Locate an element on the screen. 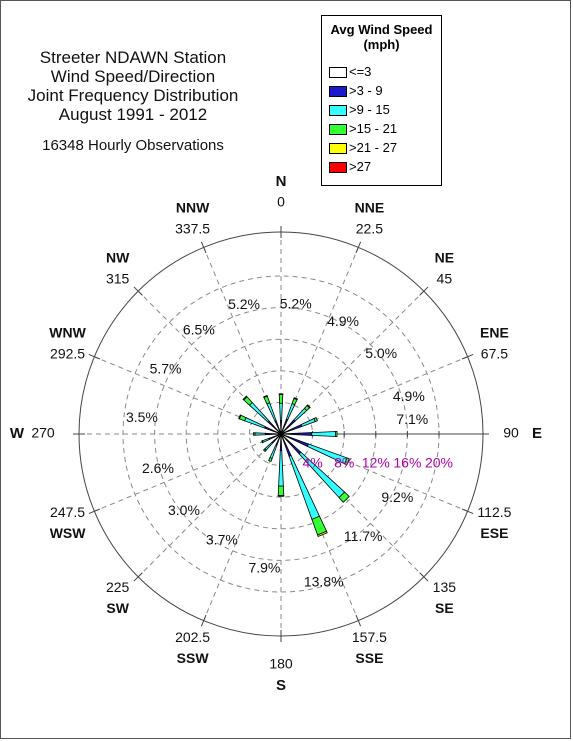 This screenshot has width=573, height=741. degree-label-nne: 22.5 is located at coordinates (369, 228).